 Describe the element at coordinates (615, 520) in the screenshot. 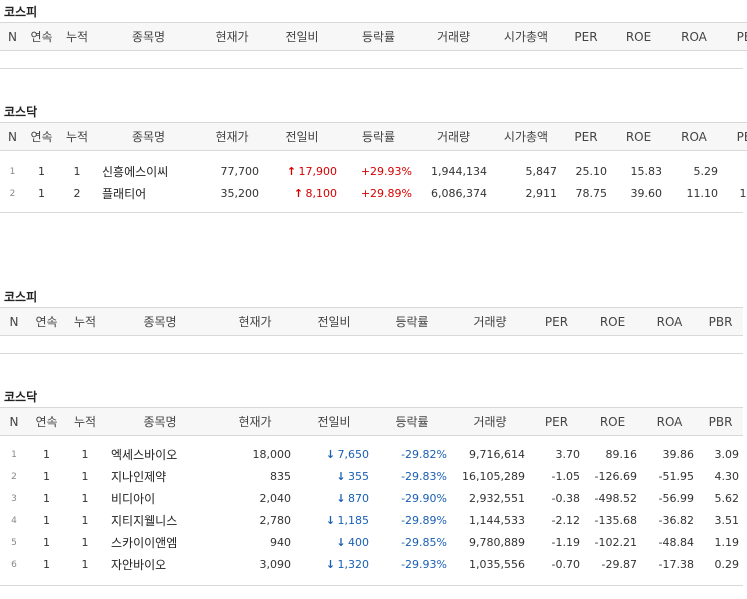

I see `row-roe: -135.68` at that location.